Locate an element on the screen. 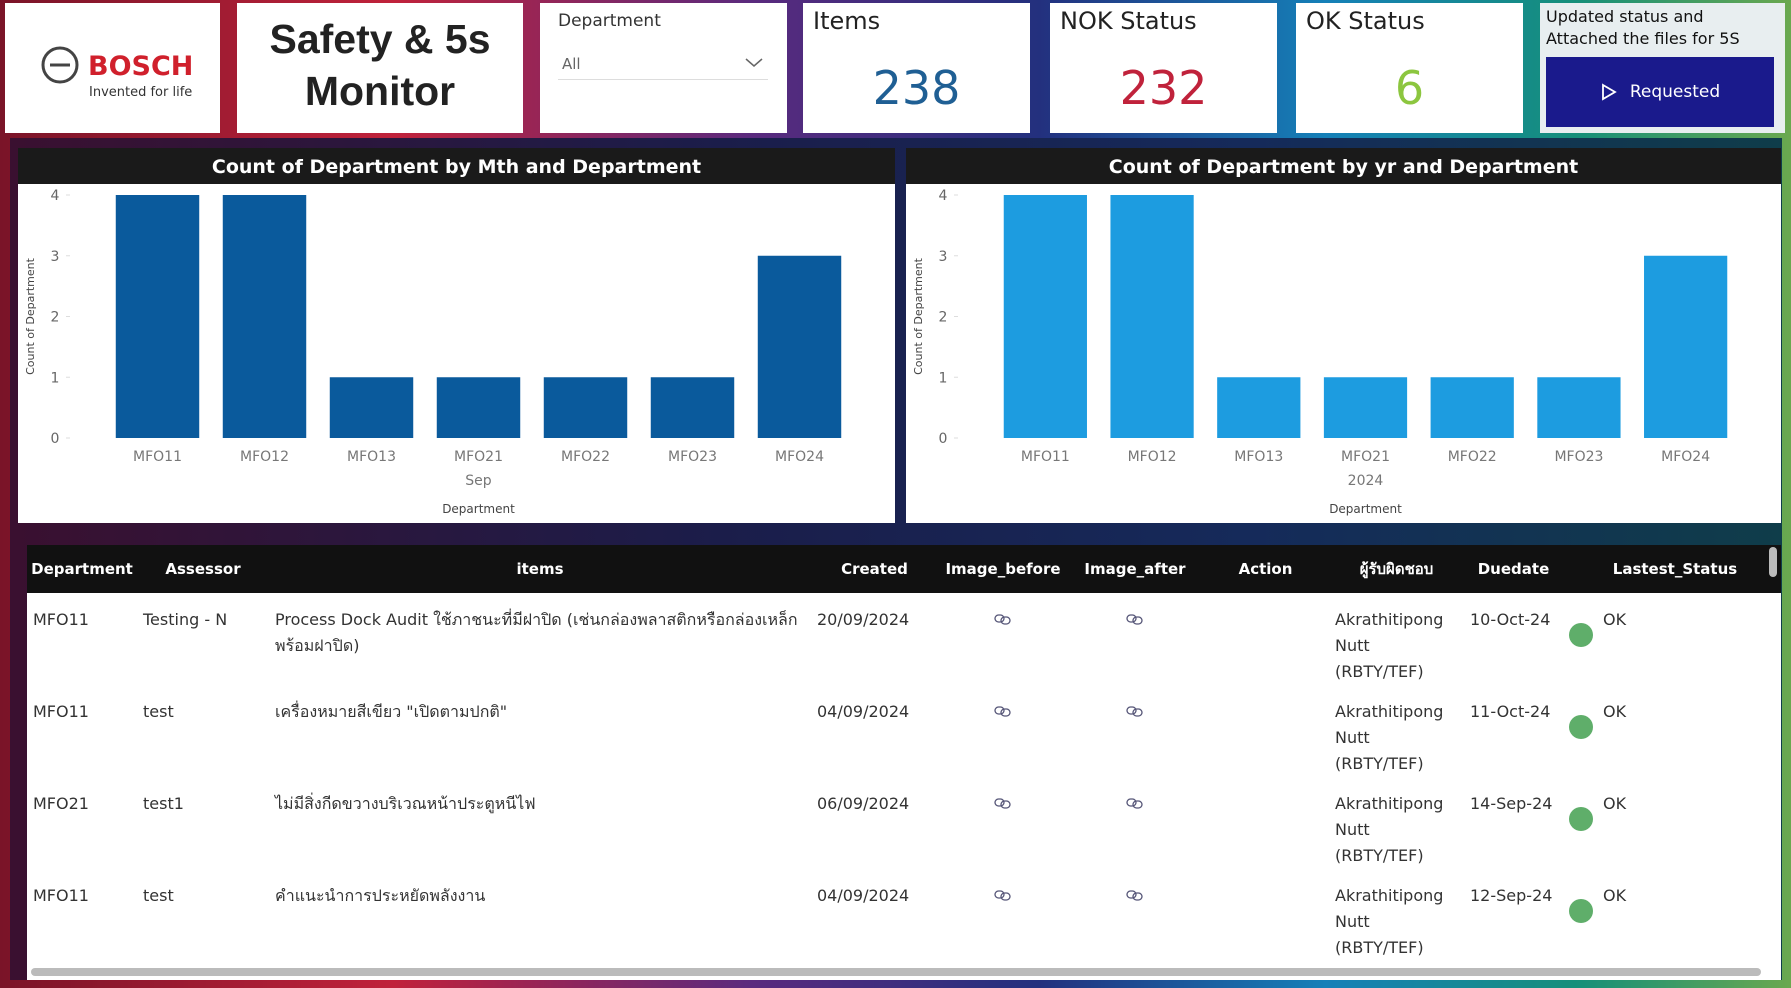  column-header: items is located at coordinates (540, 569).